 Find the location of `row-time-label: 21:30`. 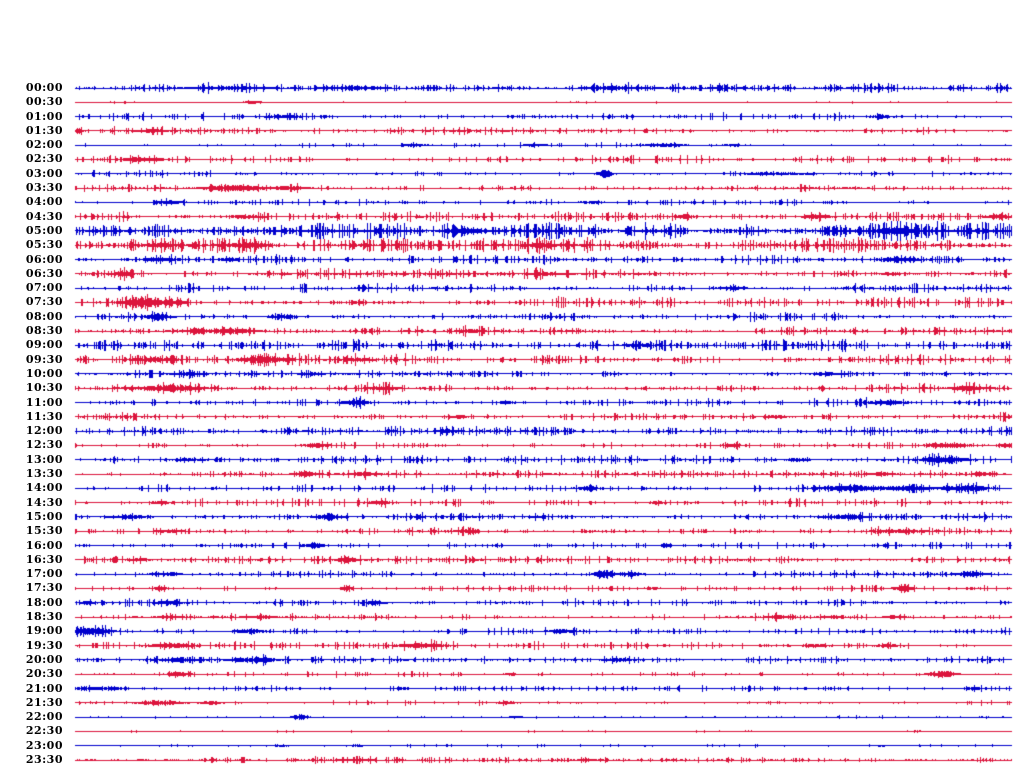

row-time-label: 21:30 is located at coordinates (44, 702).